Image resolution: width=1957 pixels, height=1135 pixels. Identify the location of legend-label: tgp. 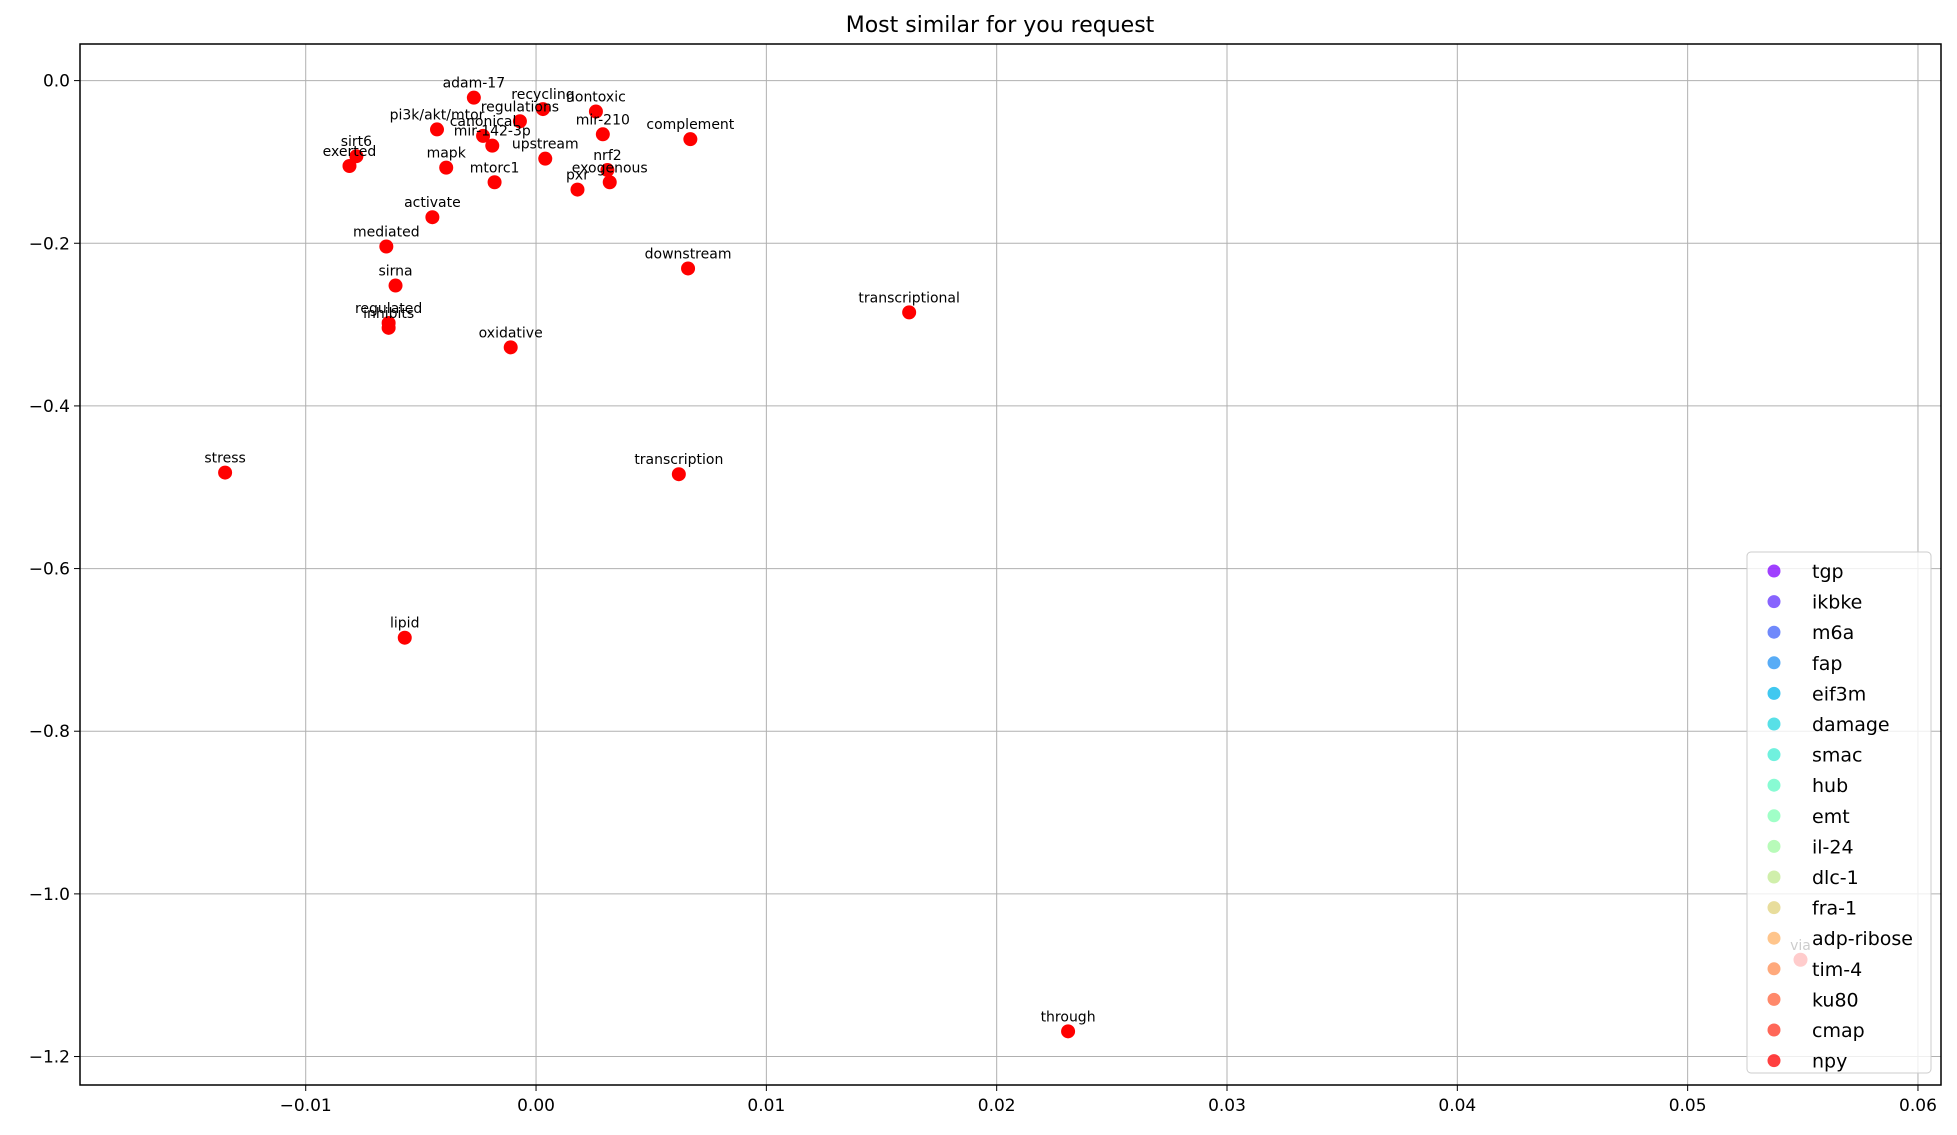
(1828, 572).